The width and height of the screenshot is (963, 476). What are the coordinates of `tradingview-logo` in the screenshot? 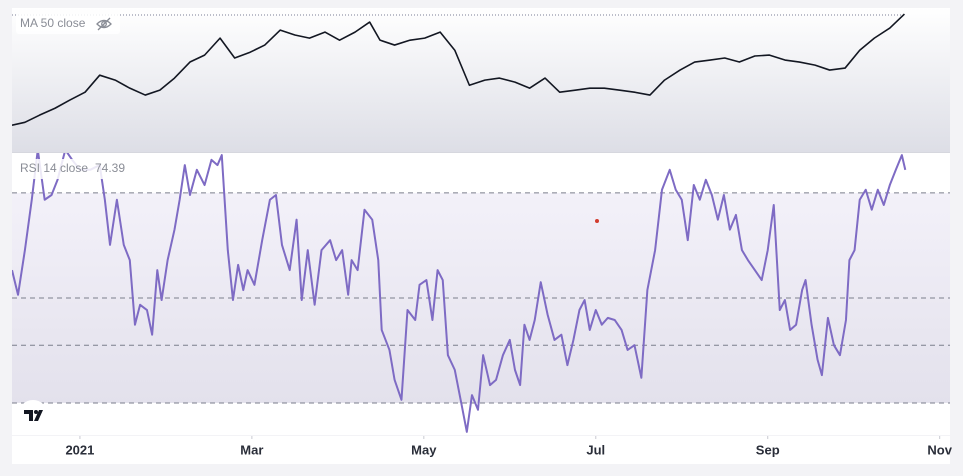 It's located at (33, 415).